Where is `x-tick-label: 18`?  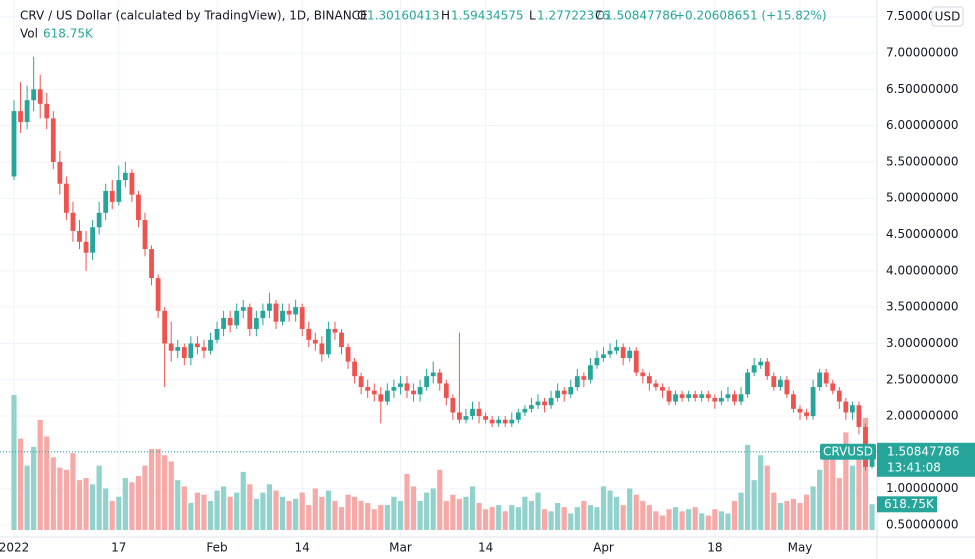
x-tick-label: 18 is located at coordinates (714, 548).